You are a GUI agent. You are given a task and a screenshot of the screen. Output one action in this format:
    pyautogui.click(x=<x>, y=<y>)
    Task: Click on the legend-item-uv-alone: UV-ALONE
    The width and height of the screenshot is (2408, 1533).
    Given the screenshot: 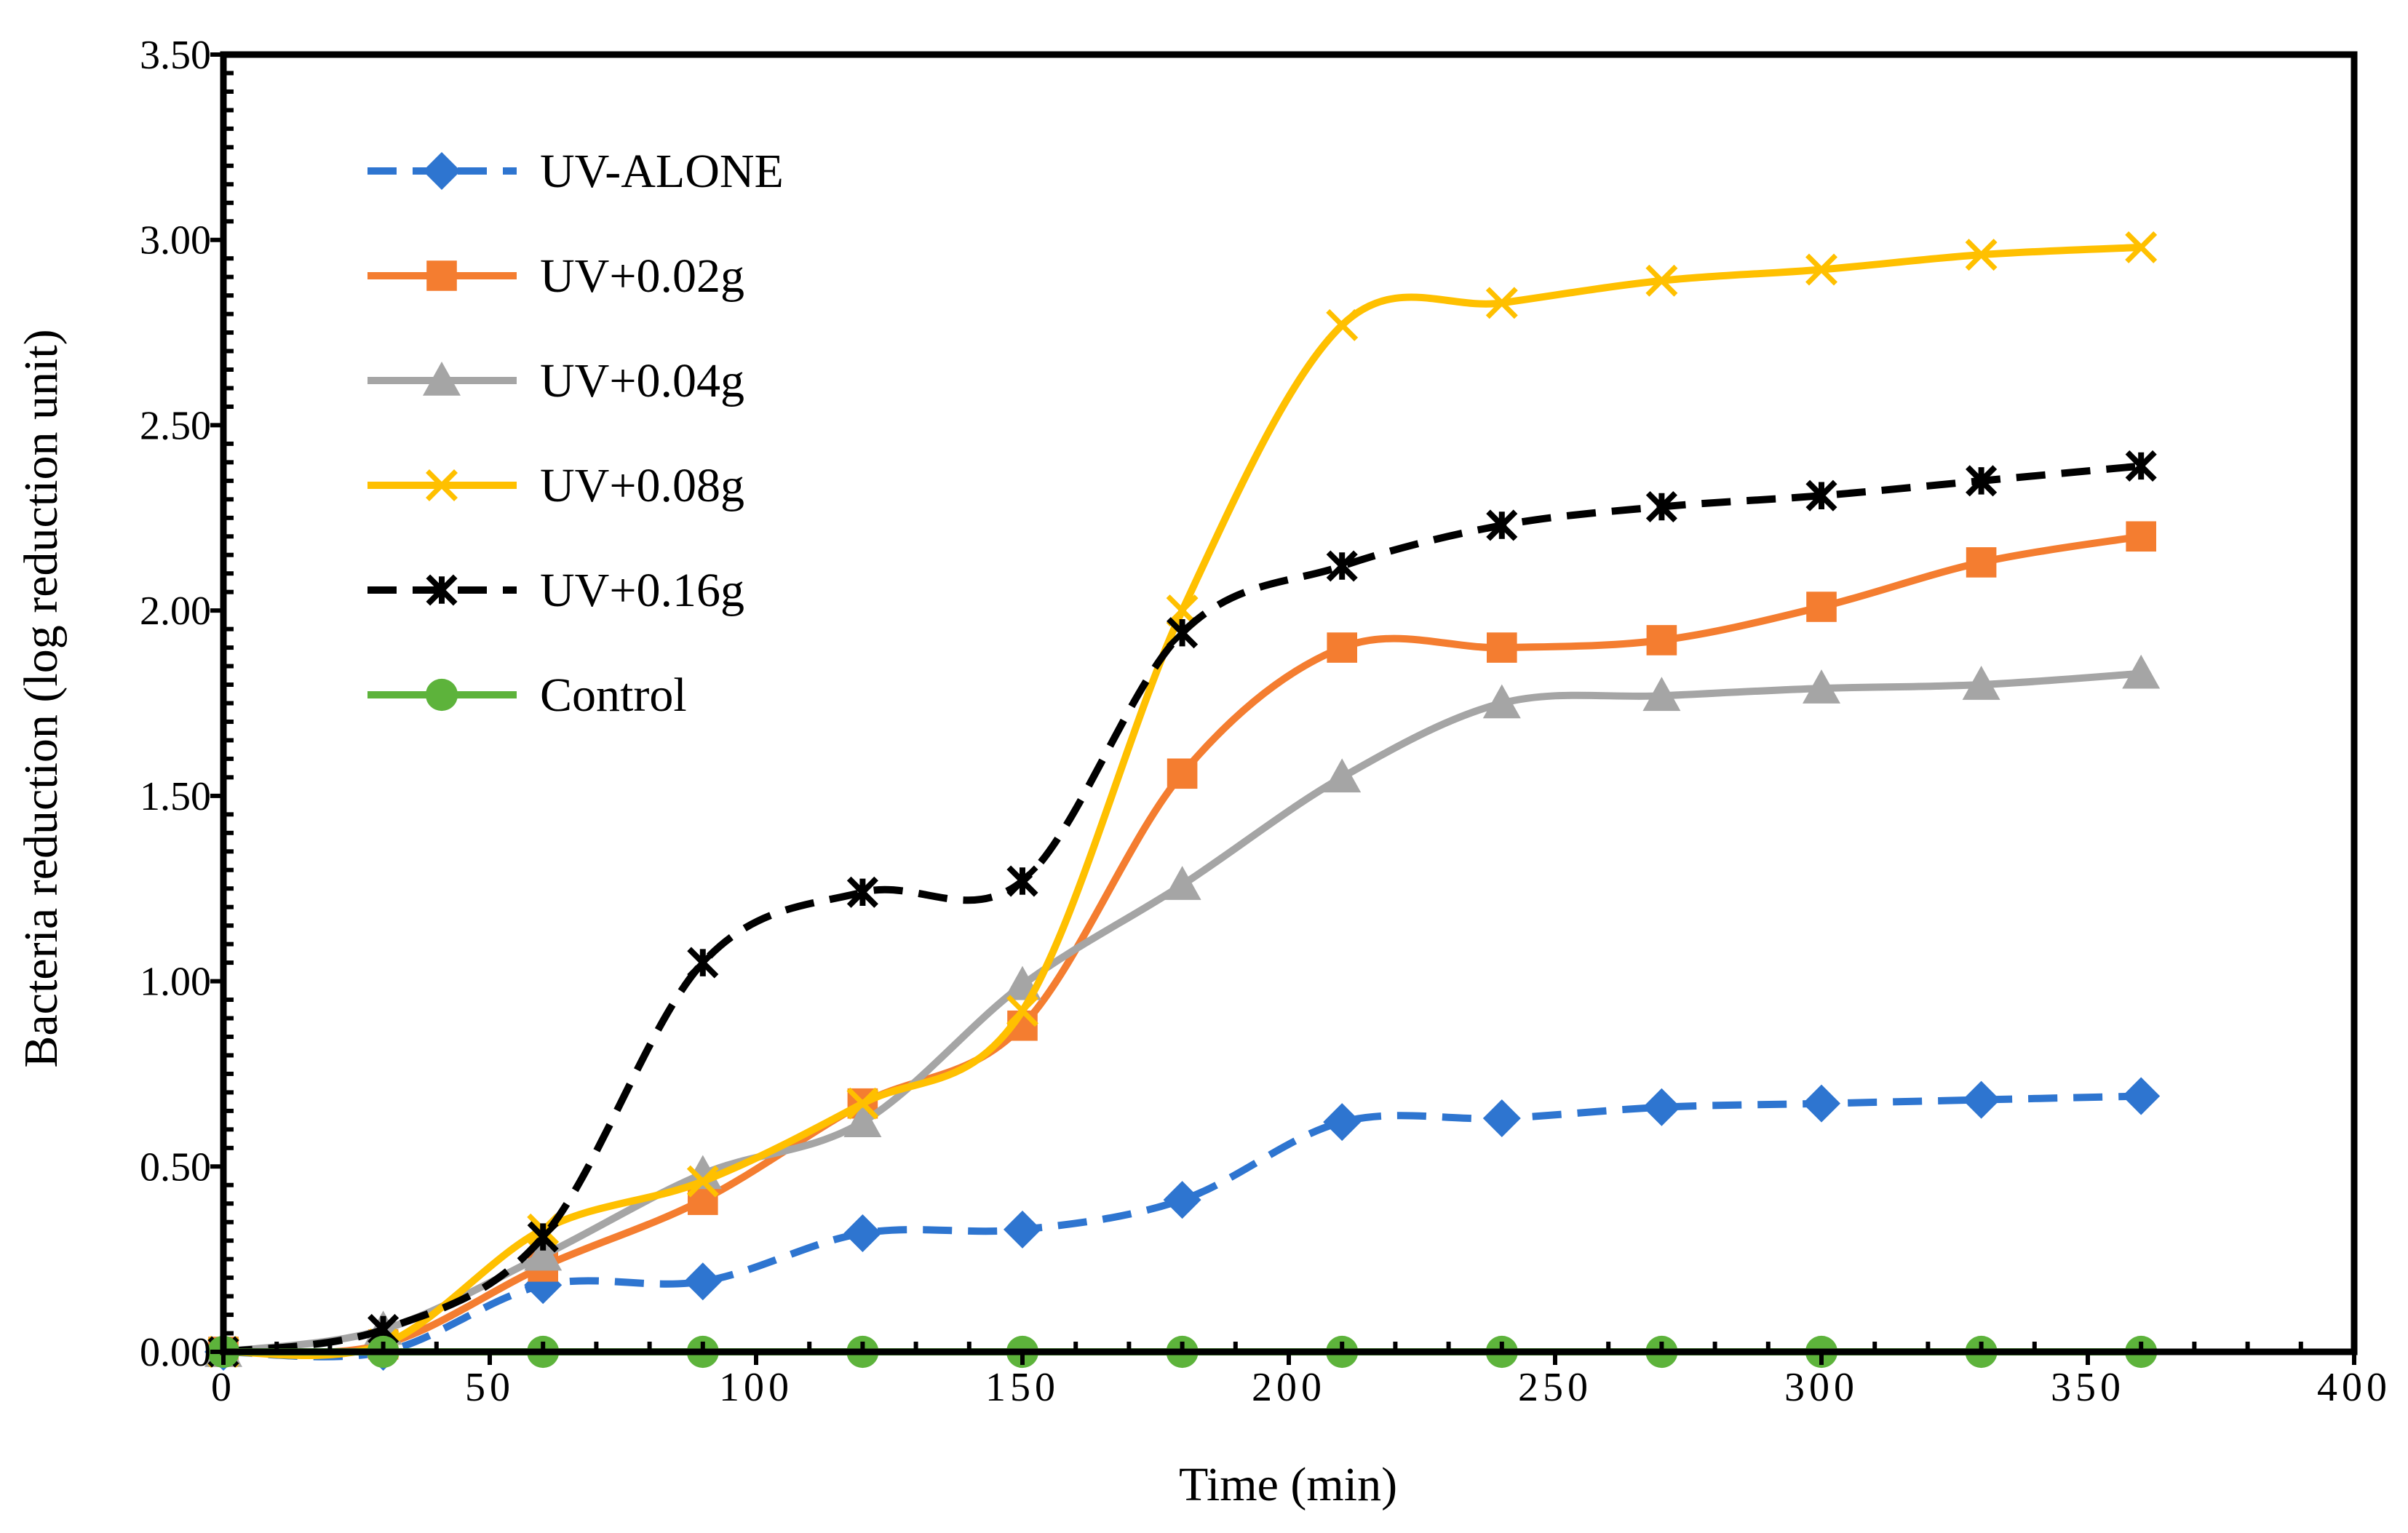 What is the action you would take?
    pyautogui.click(x=575, y=171)
    